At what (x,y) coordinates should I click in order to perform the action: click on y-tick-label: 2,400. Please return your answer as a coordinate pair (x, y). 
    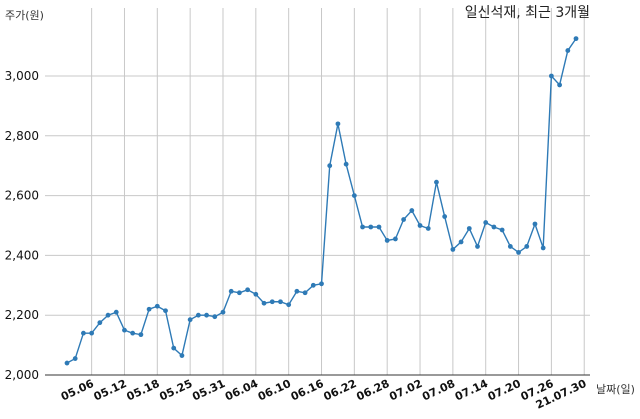
    Looking at the image, I should click on (22, 255).